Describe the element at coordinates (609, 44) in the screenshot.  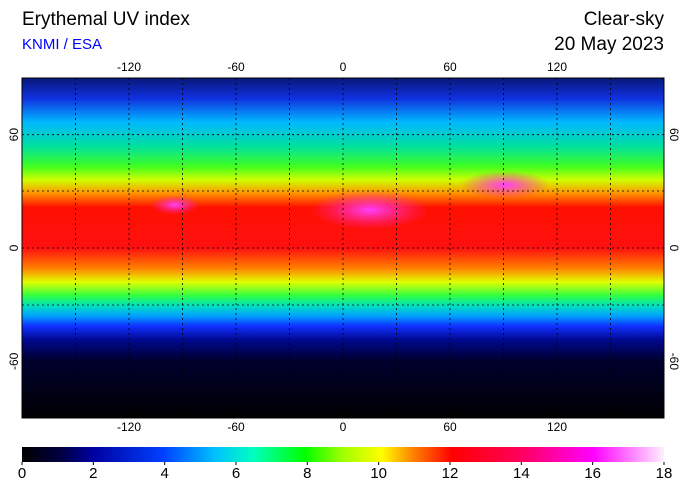
I see `date: 20 May 2023` at that location.